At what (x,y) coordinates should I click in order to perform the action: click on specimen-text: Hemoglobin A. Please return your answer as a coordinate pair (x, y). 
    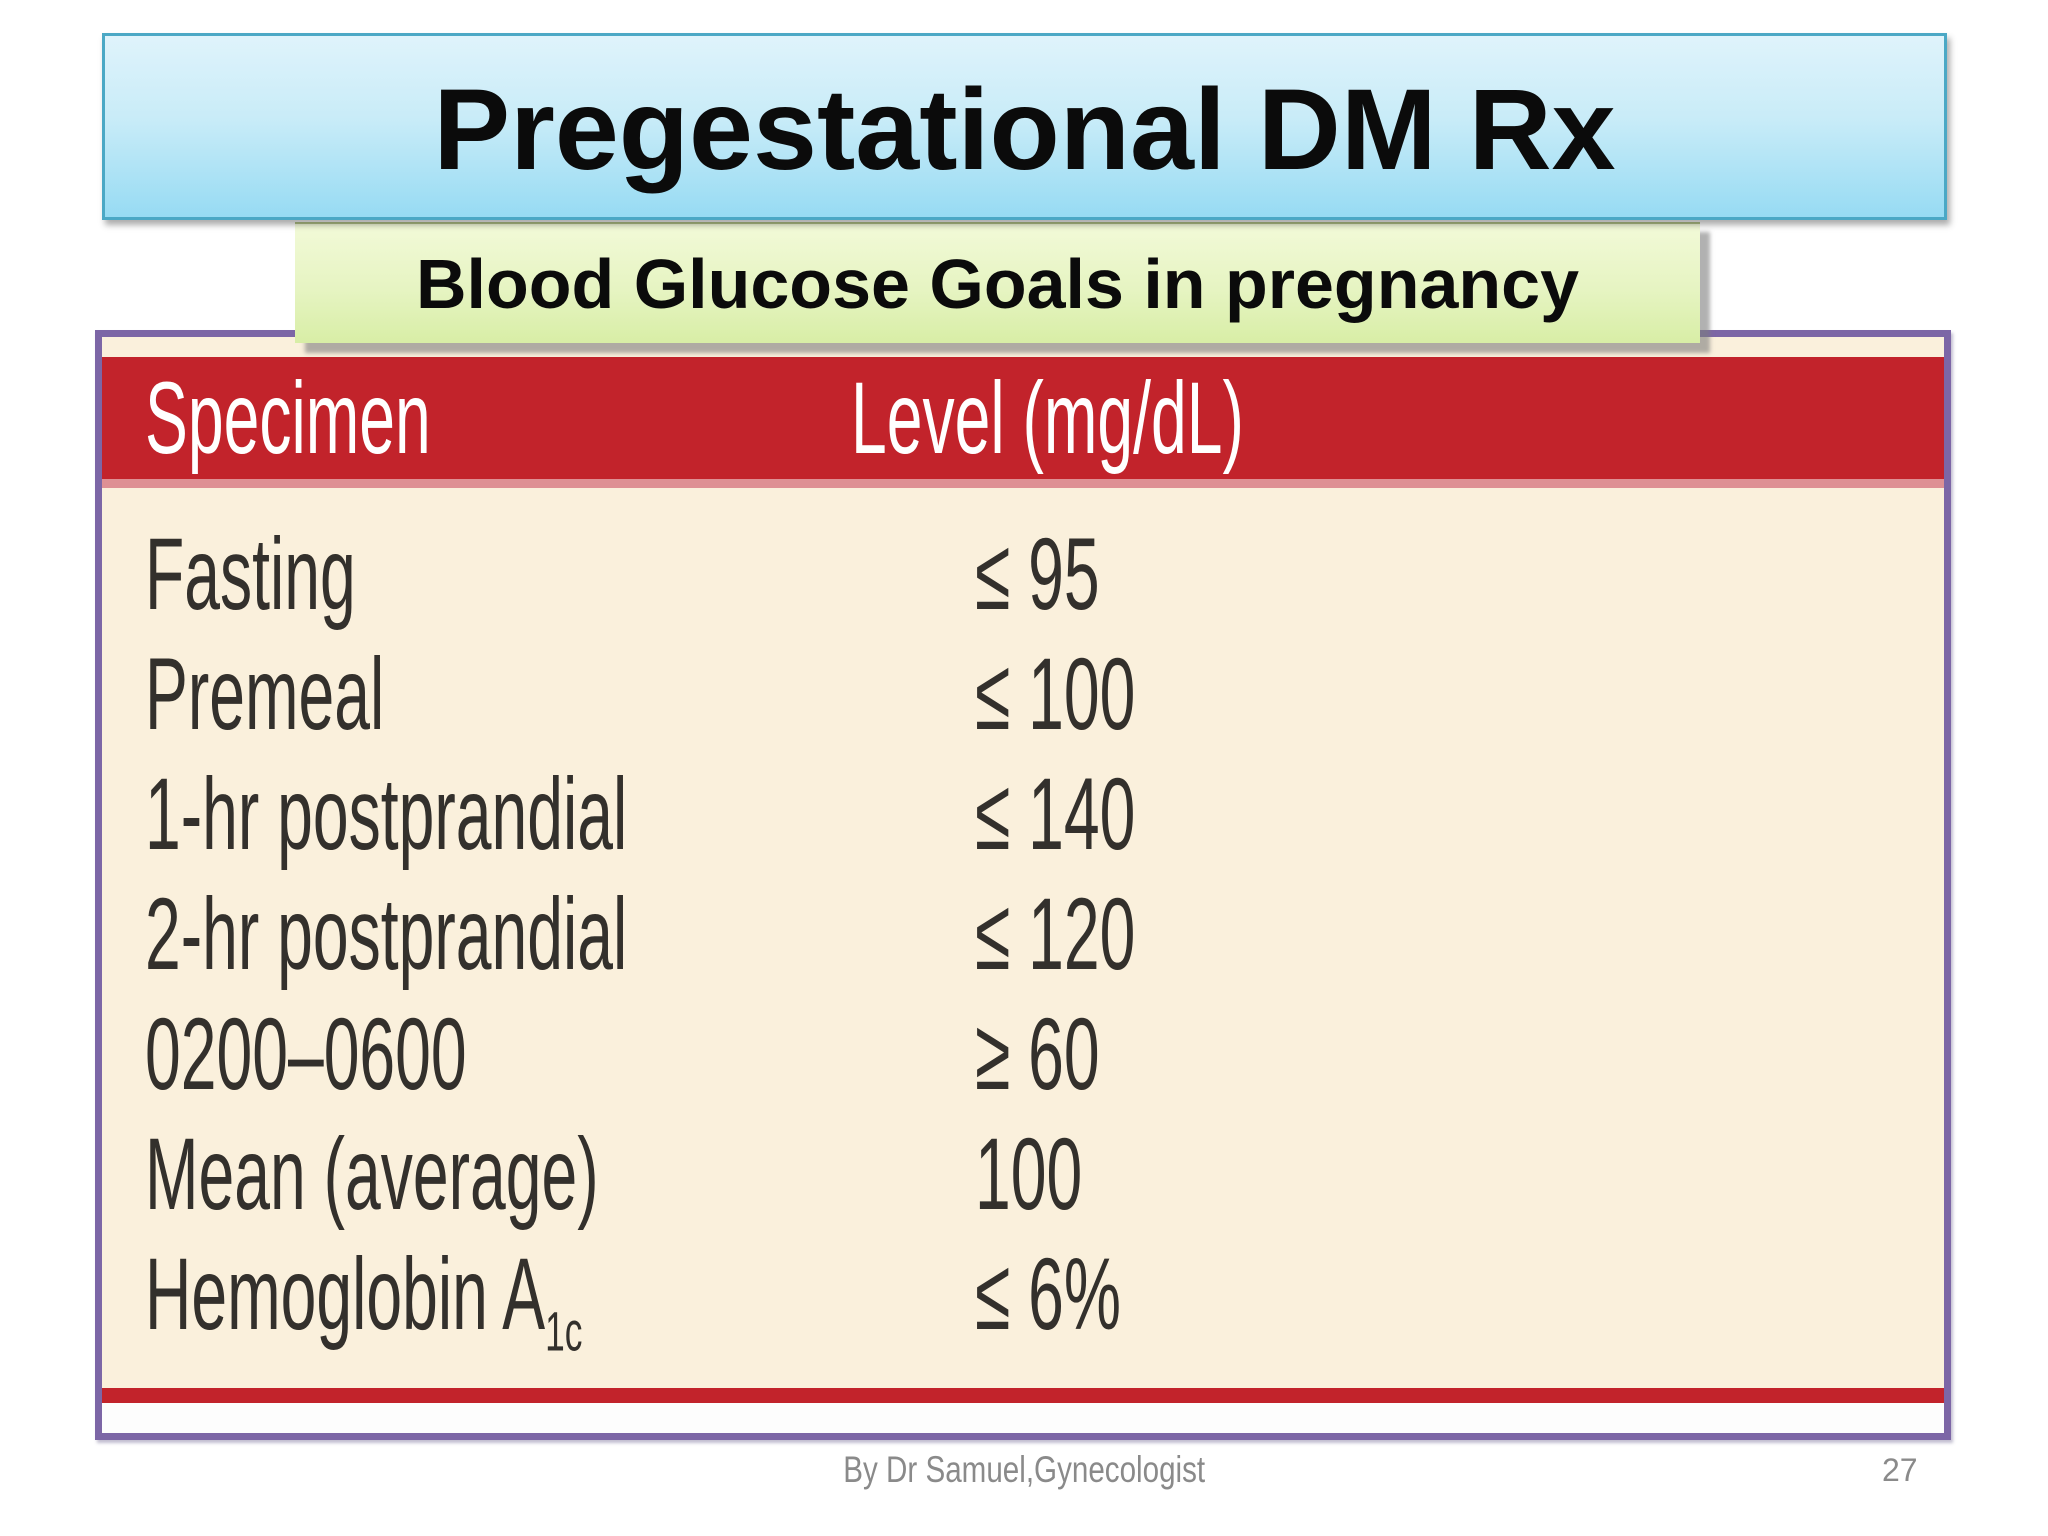
    Looking at the image, I should click on (345, 1294).